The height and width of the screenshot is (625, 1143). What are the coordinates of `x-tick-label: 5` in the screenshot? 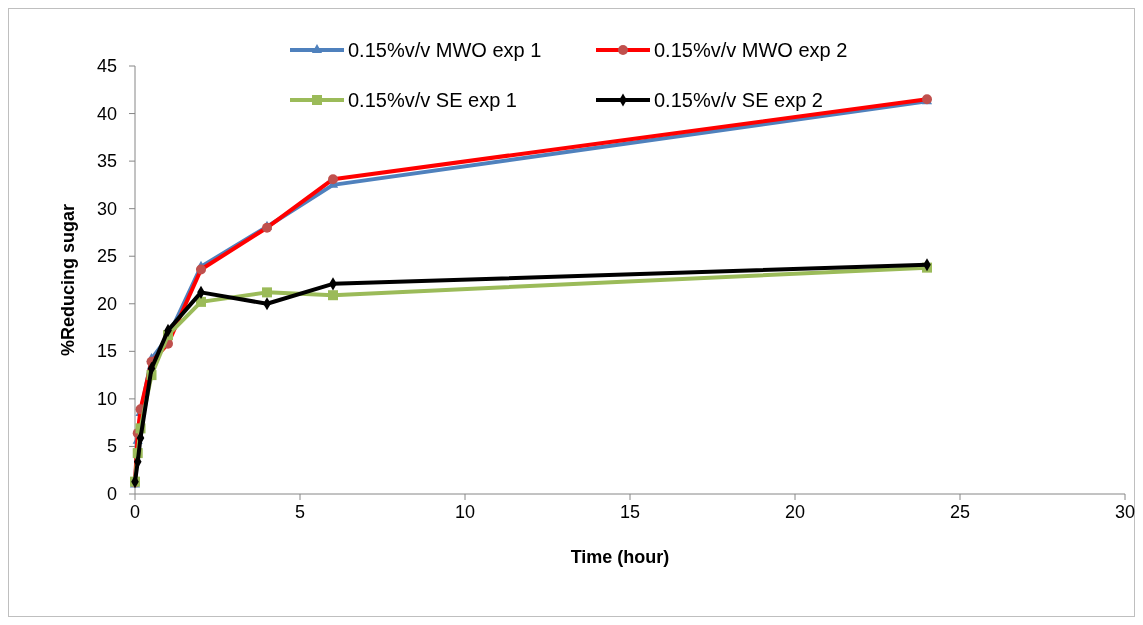 It's located at (300, 512).